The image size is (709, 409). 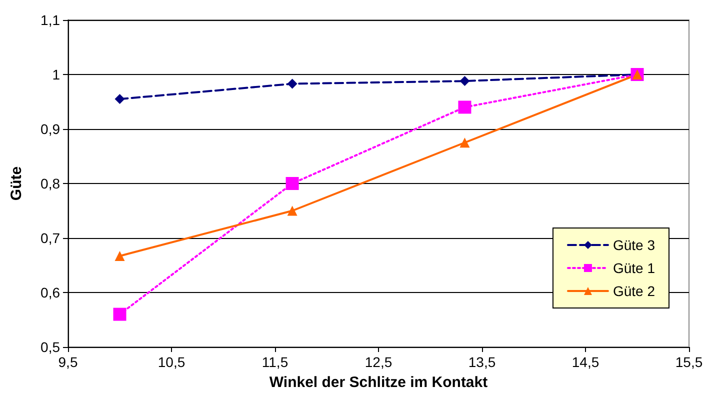 What do you see at coordinates (634, 245) in the screenshot?
I see `legend-label: Güte 3` at bounding box center [634, 245].